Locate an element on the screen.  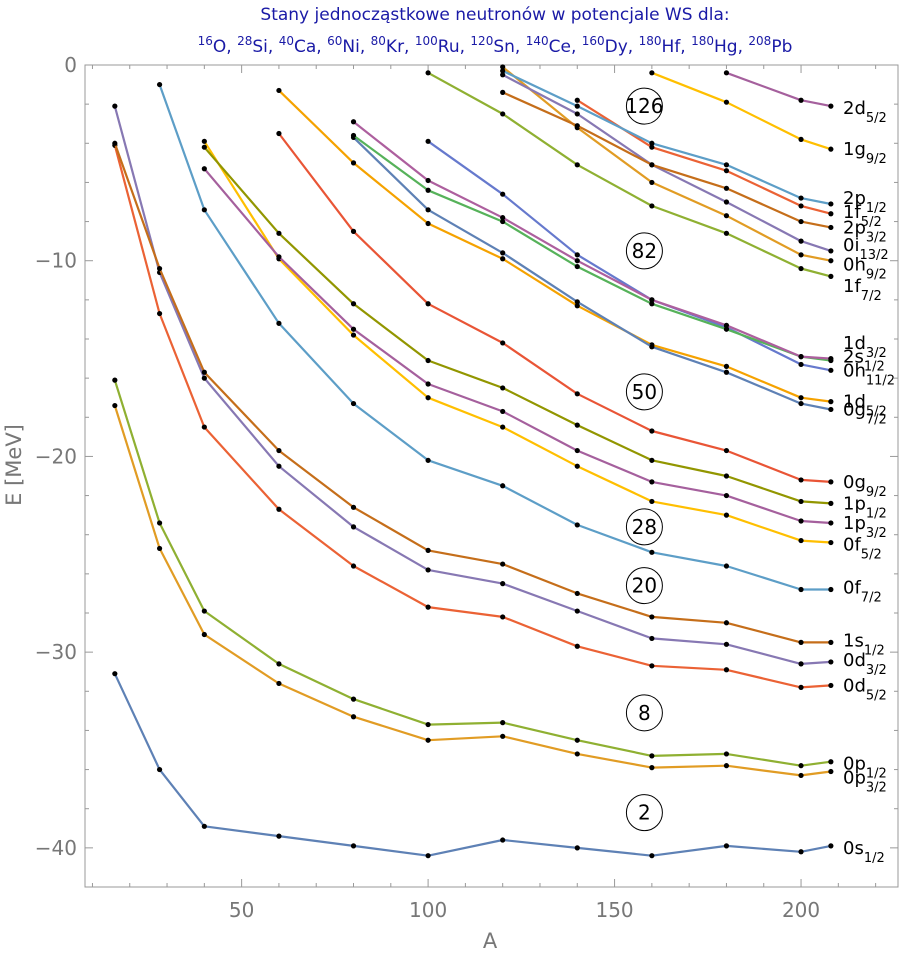
level-label-main: 2s is located at coordinates (853, 357).